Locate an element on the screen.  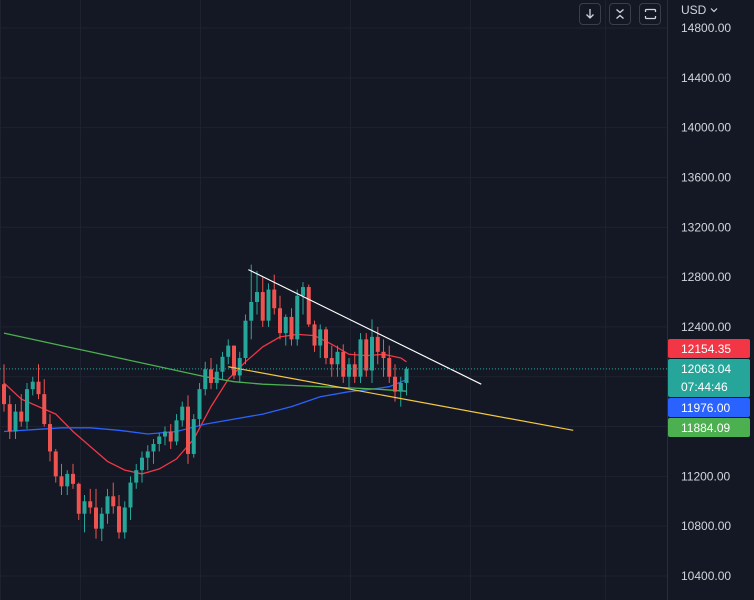
currency-selector: USD is located at coordinates (699, 10).